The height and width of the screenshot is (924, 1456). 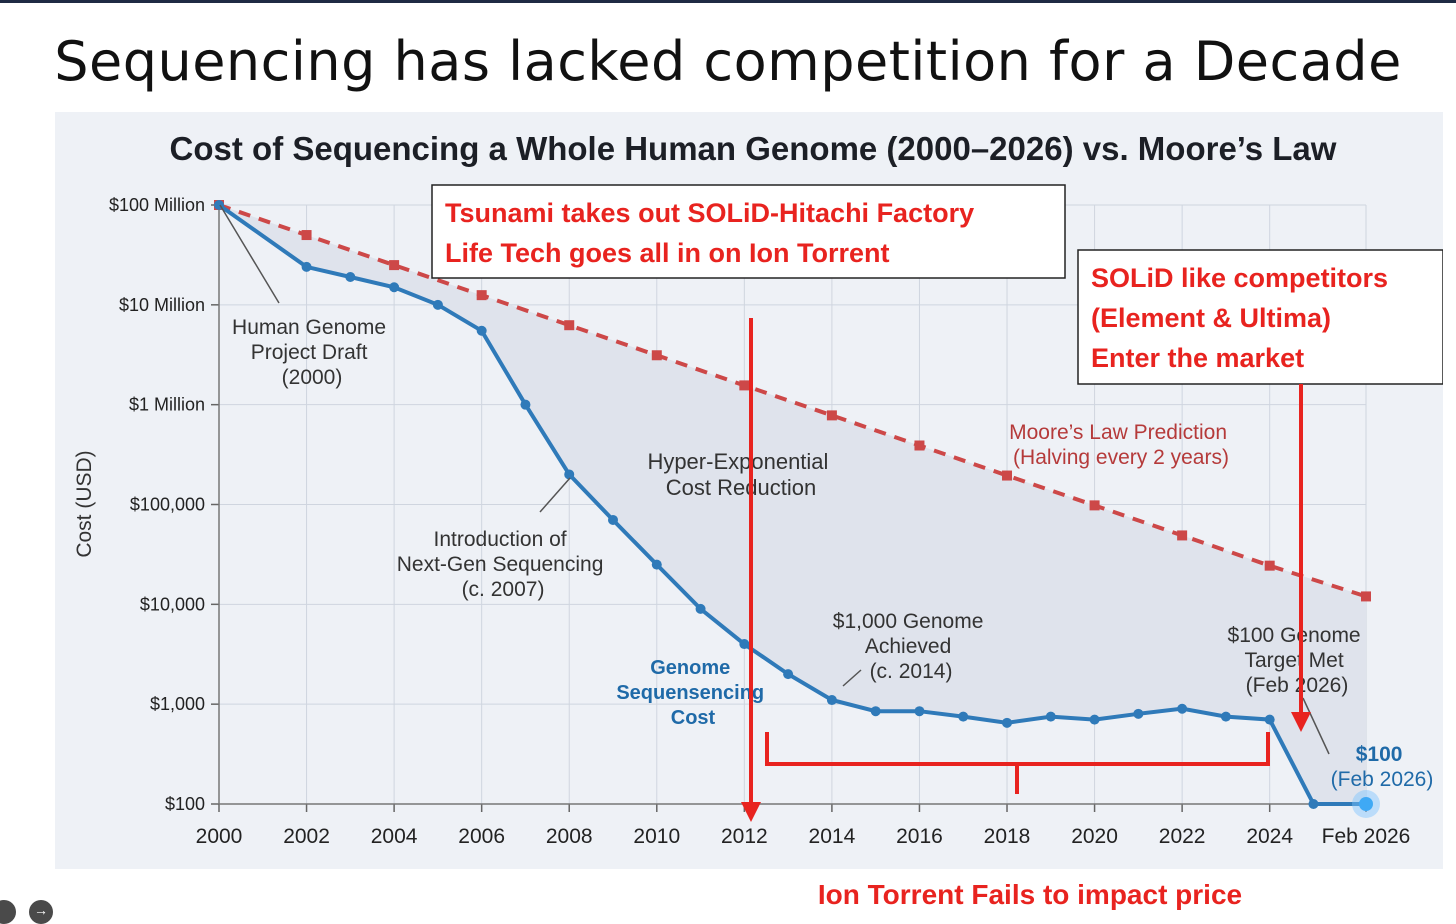 What do you see at coordinates (832, 836) in the screenshot?
I see `x-tick-label: 2014` at bounding box center [832, 836].